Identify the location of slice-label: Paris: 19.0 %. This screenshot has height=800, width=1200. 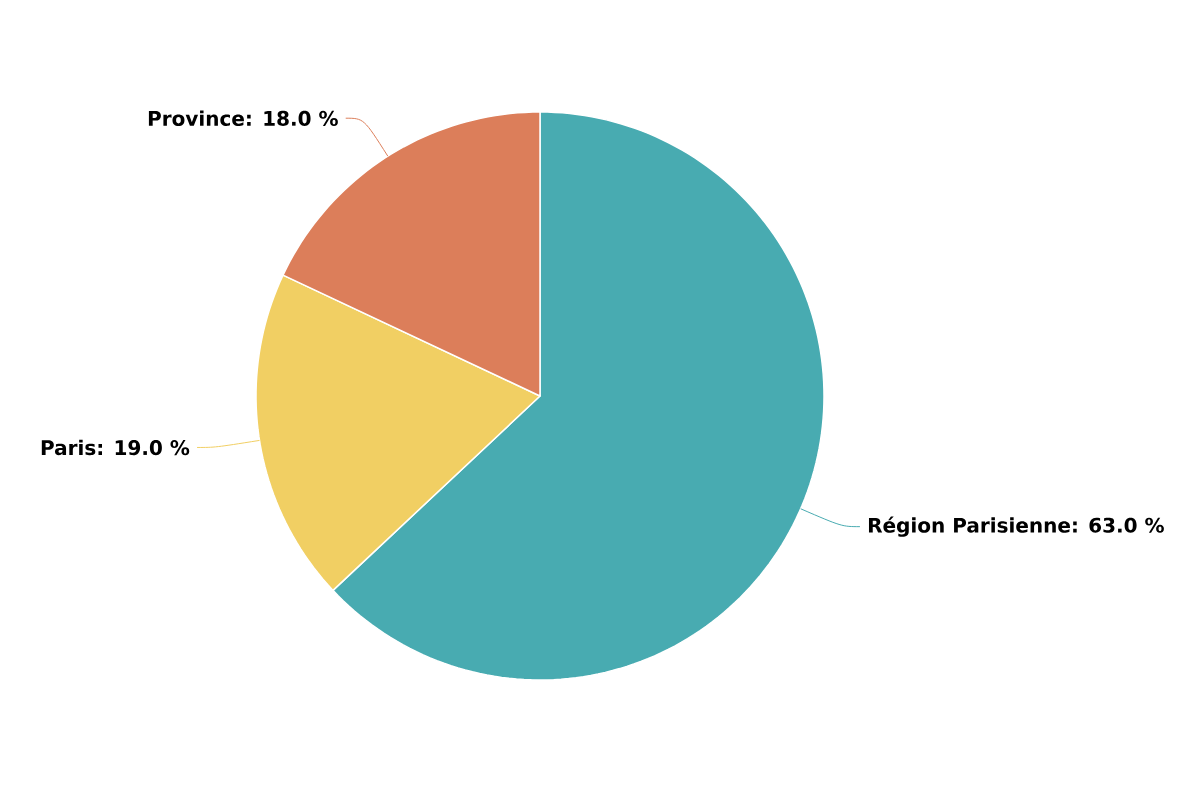
(115, 447).